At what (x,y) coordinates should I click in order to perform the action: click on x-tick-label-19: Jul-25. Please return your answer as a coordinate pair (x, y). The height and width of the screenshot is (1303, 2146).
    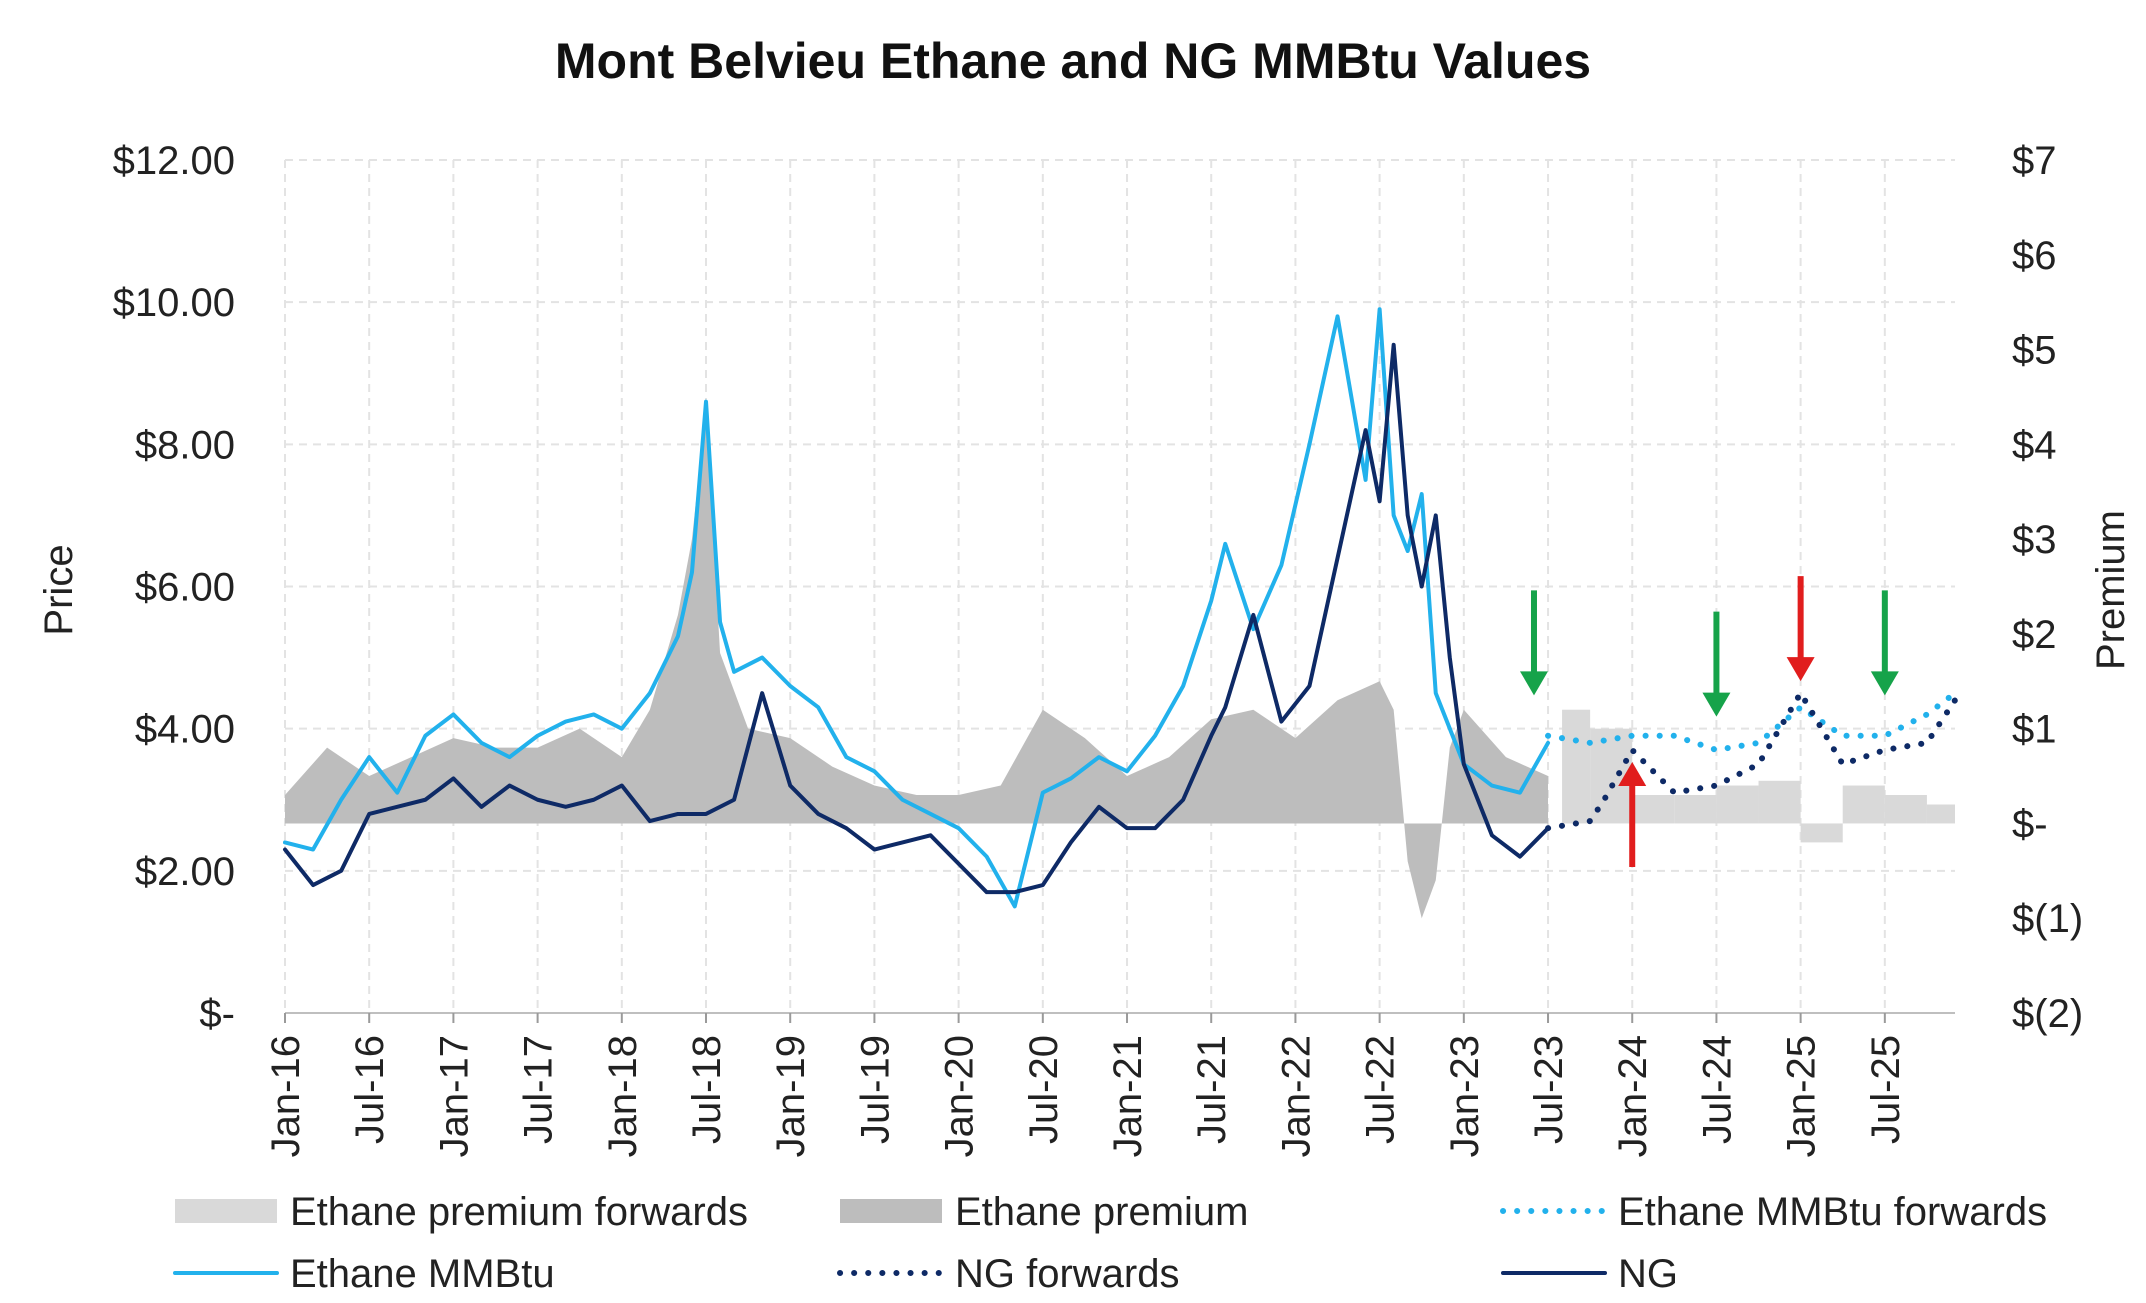
    Looking at the image, I should click on (1886, 1089).